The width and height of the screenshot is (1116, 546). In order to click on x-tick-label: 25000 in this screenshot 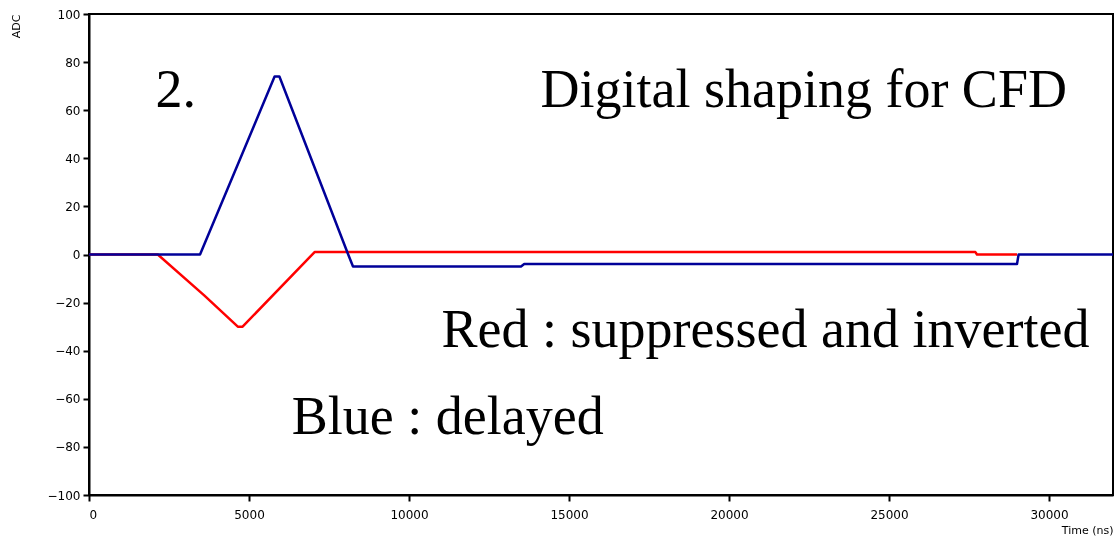, I will do `click(889, 514)`.